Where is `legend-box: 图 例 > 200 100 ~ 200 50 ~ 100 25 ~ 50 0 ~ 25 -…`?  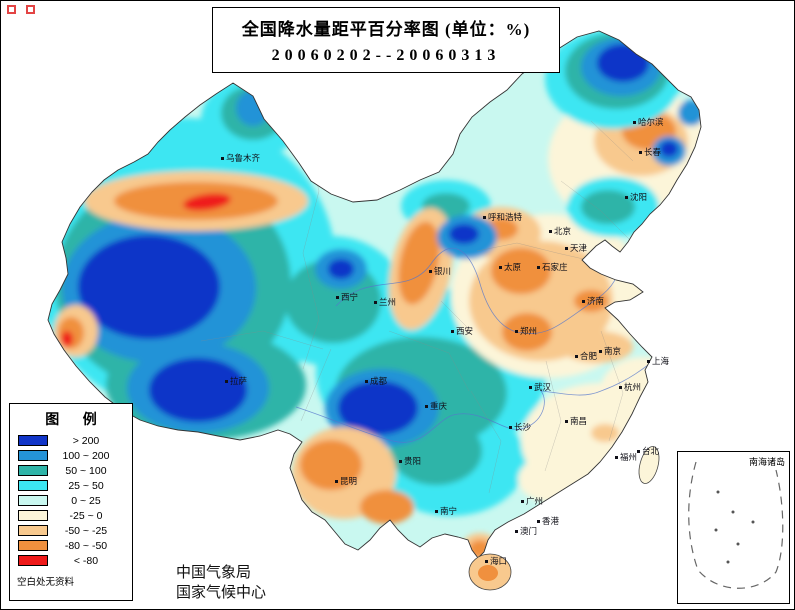 legend-box: 图 例 > 200 100 ~ 200 50 ~ 100 25 ~ 50 0 ~ 25 -… is located at coordinates (71, 502).